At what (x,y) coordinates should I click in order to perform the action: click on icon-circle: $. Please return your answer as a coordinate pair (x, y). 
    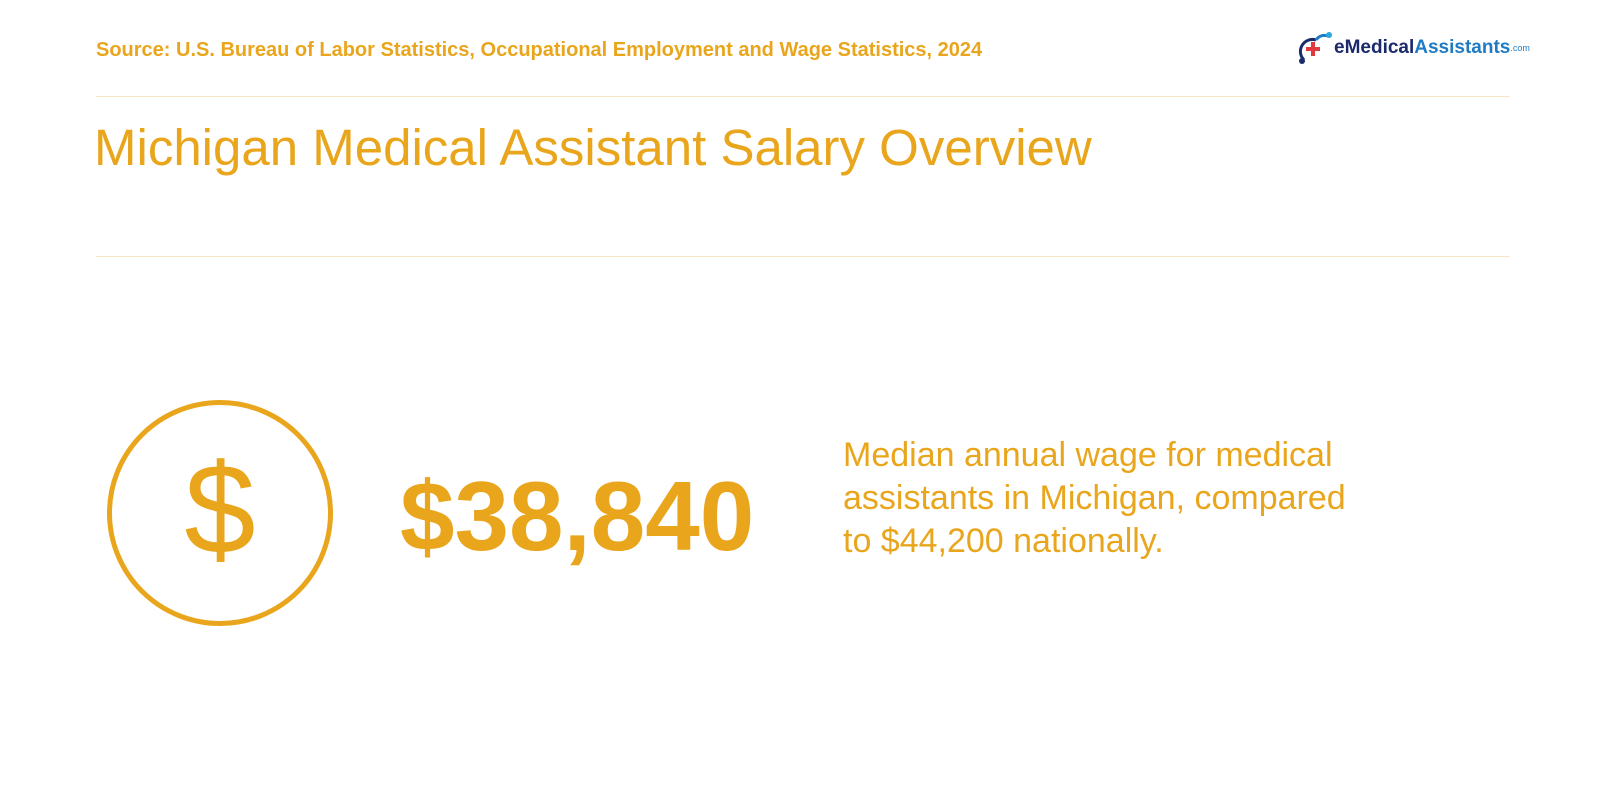
    Looking at the image, I should click on (220, 513).